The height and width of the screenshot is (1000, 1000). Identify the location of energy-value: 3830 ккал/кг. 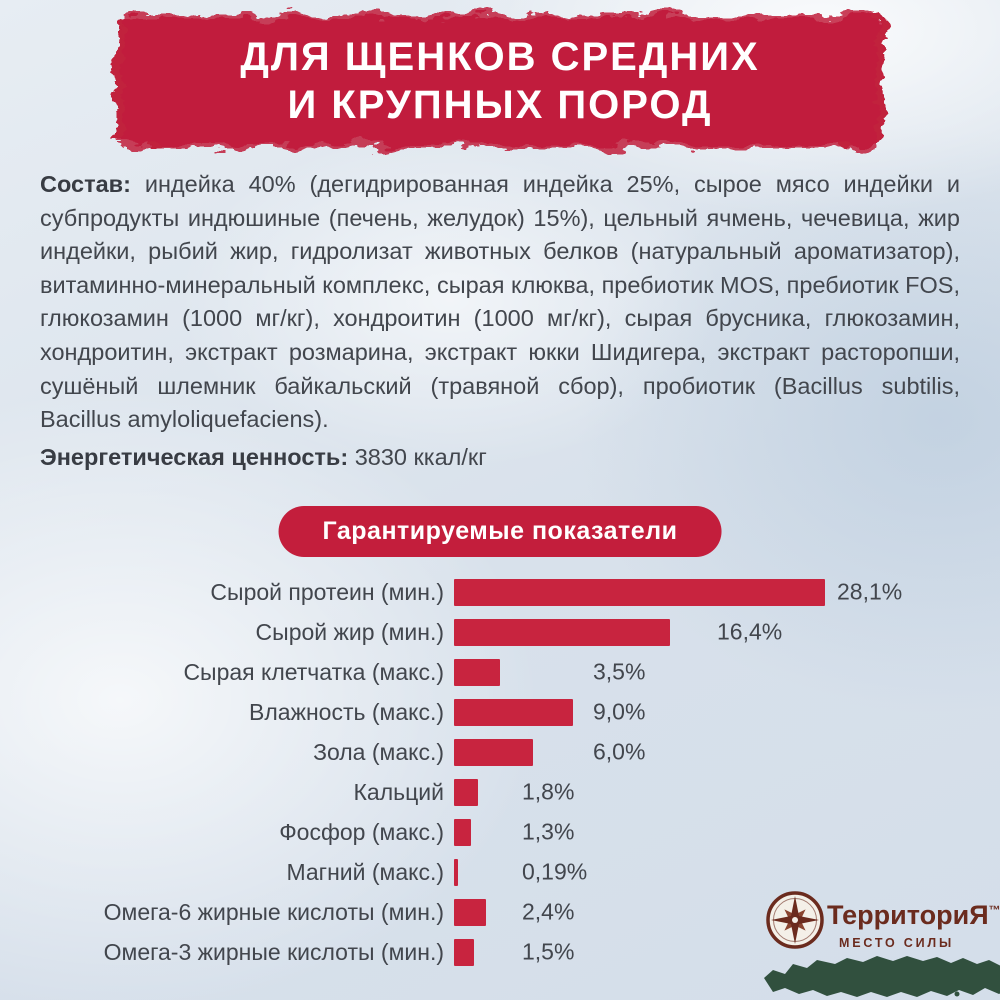
(417, 457).